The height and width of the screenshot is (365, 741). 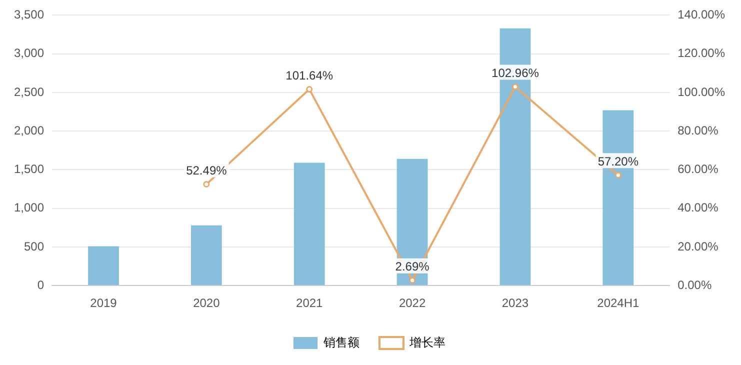 What do you see at coordinates (516, 73) in the screenshot?
I see `data-label: 102.96%` at bounding box center [516, 73].